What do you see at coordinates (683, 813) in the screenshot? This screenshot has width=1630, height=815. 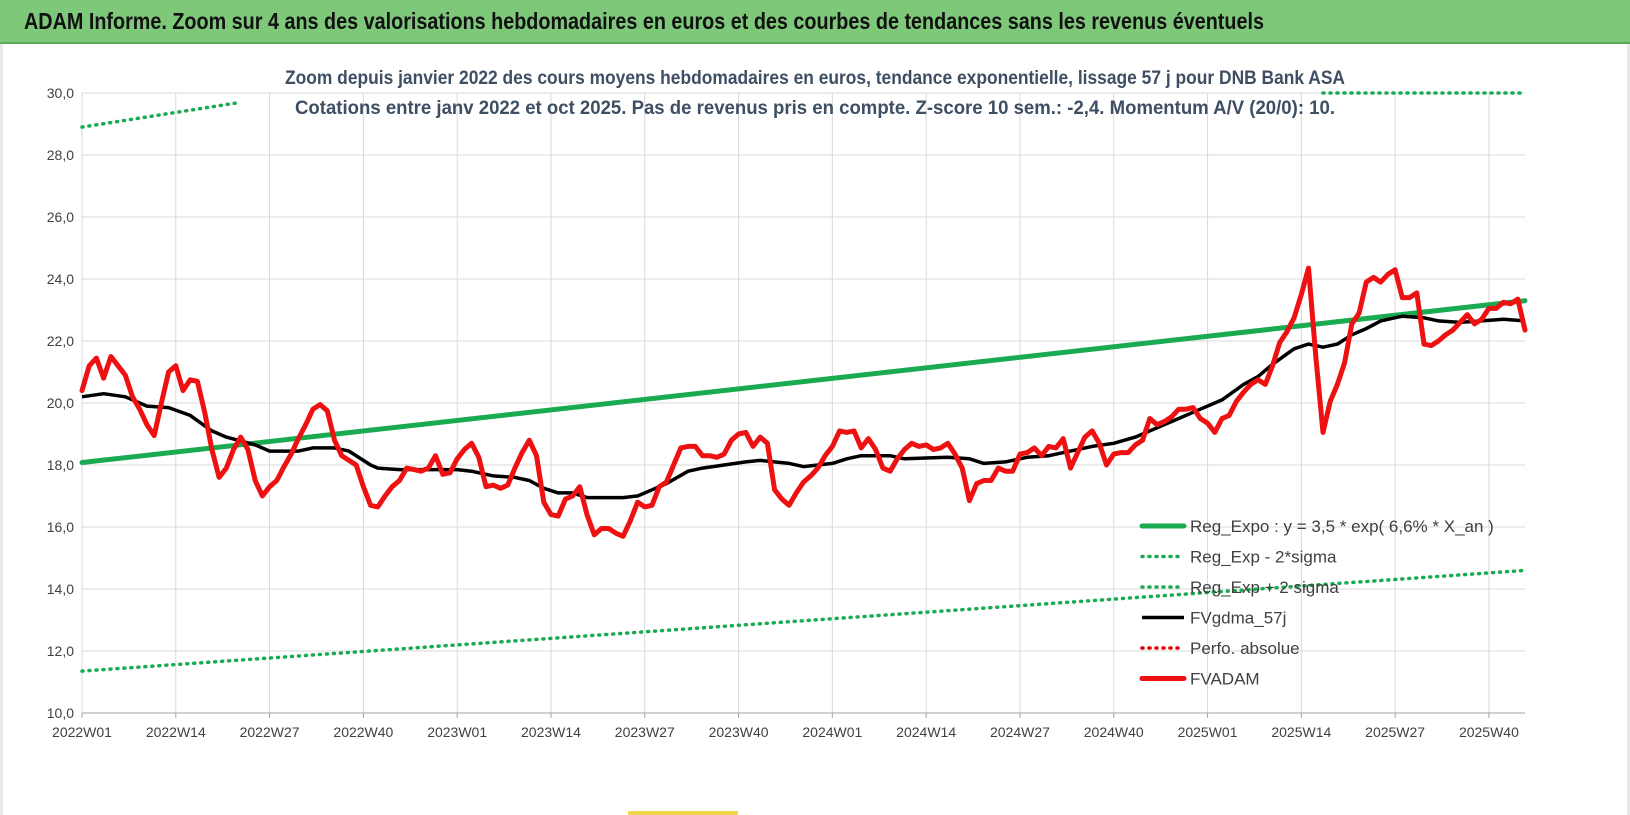 I see `bottom-accent-bar` at bounding box center [683, 813].